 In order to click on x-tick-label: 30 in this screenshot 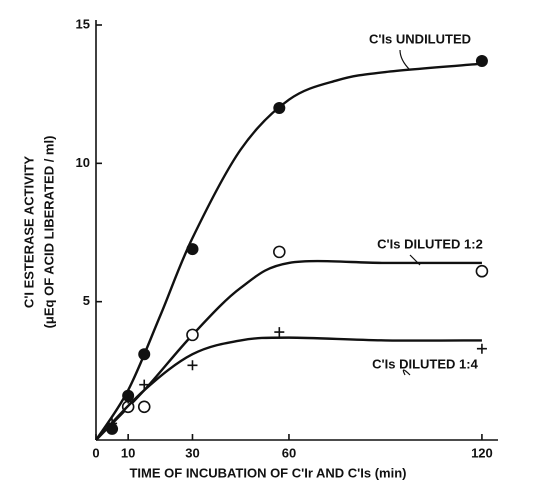, I will do `click(192, 452)`.